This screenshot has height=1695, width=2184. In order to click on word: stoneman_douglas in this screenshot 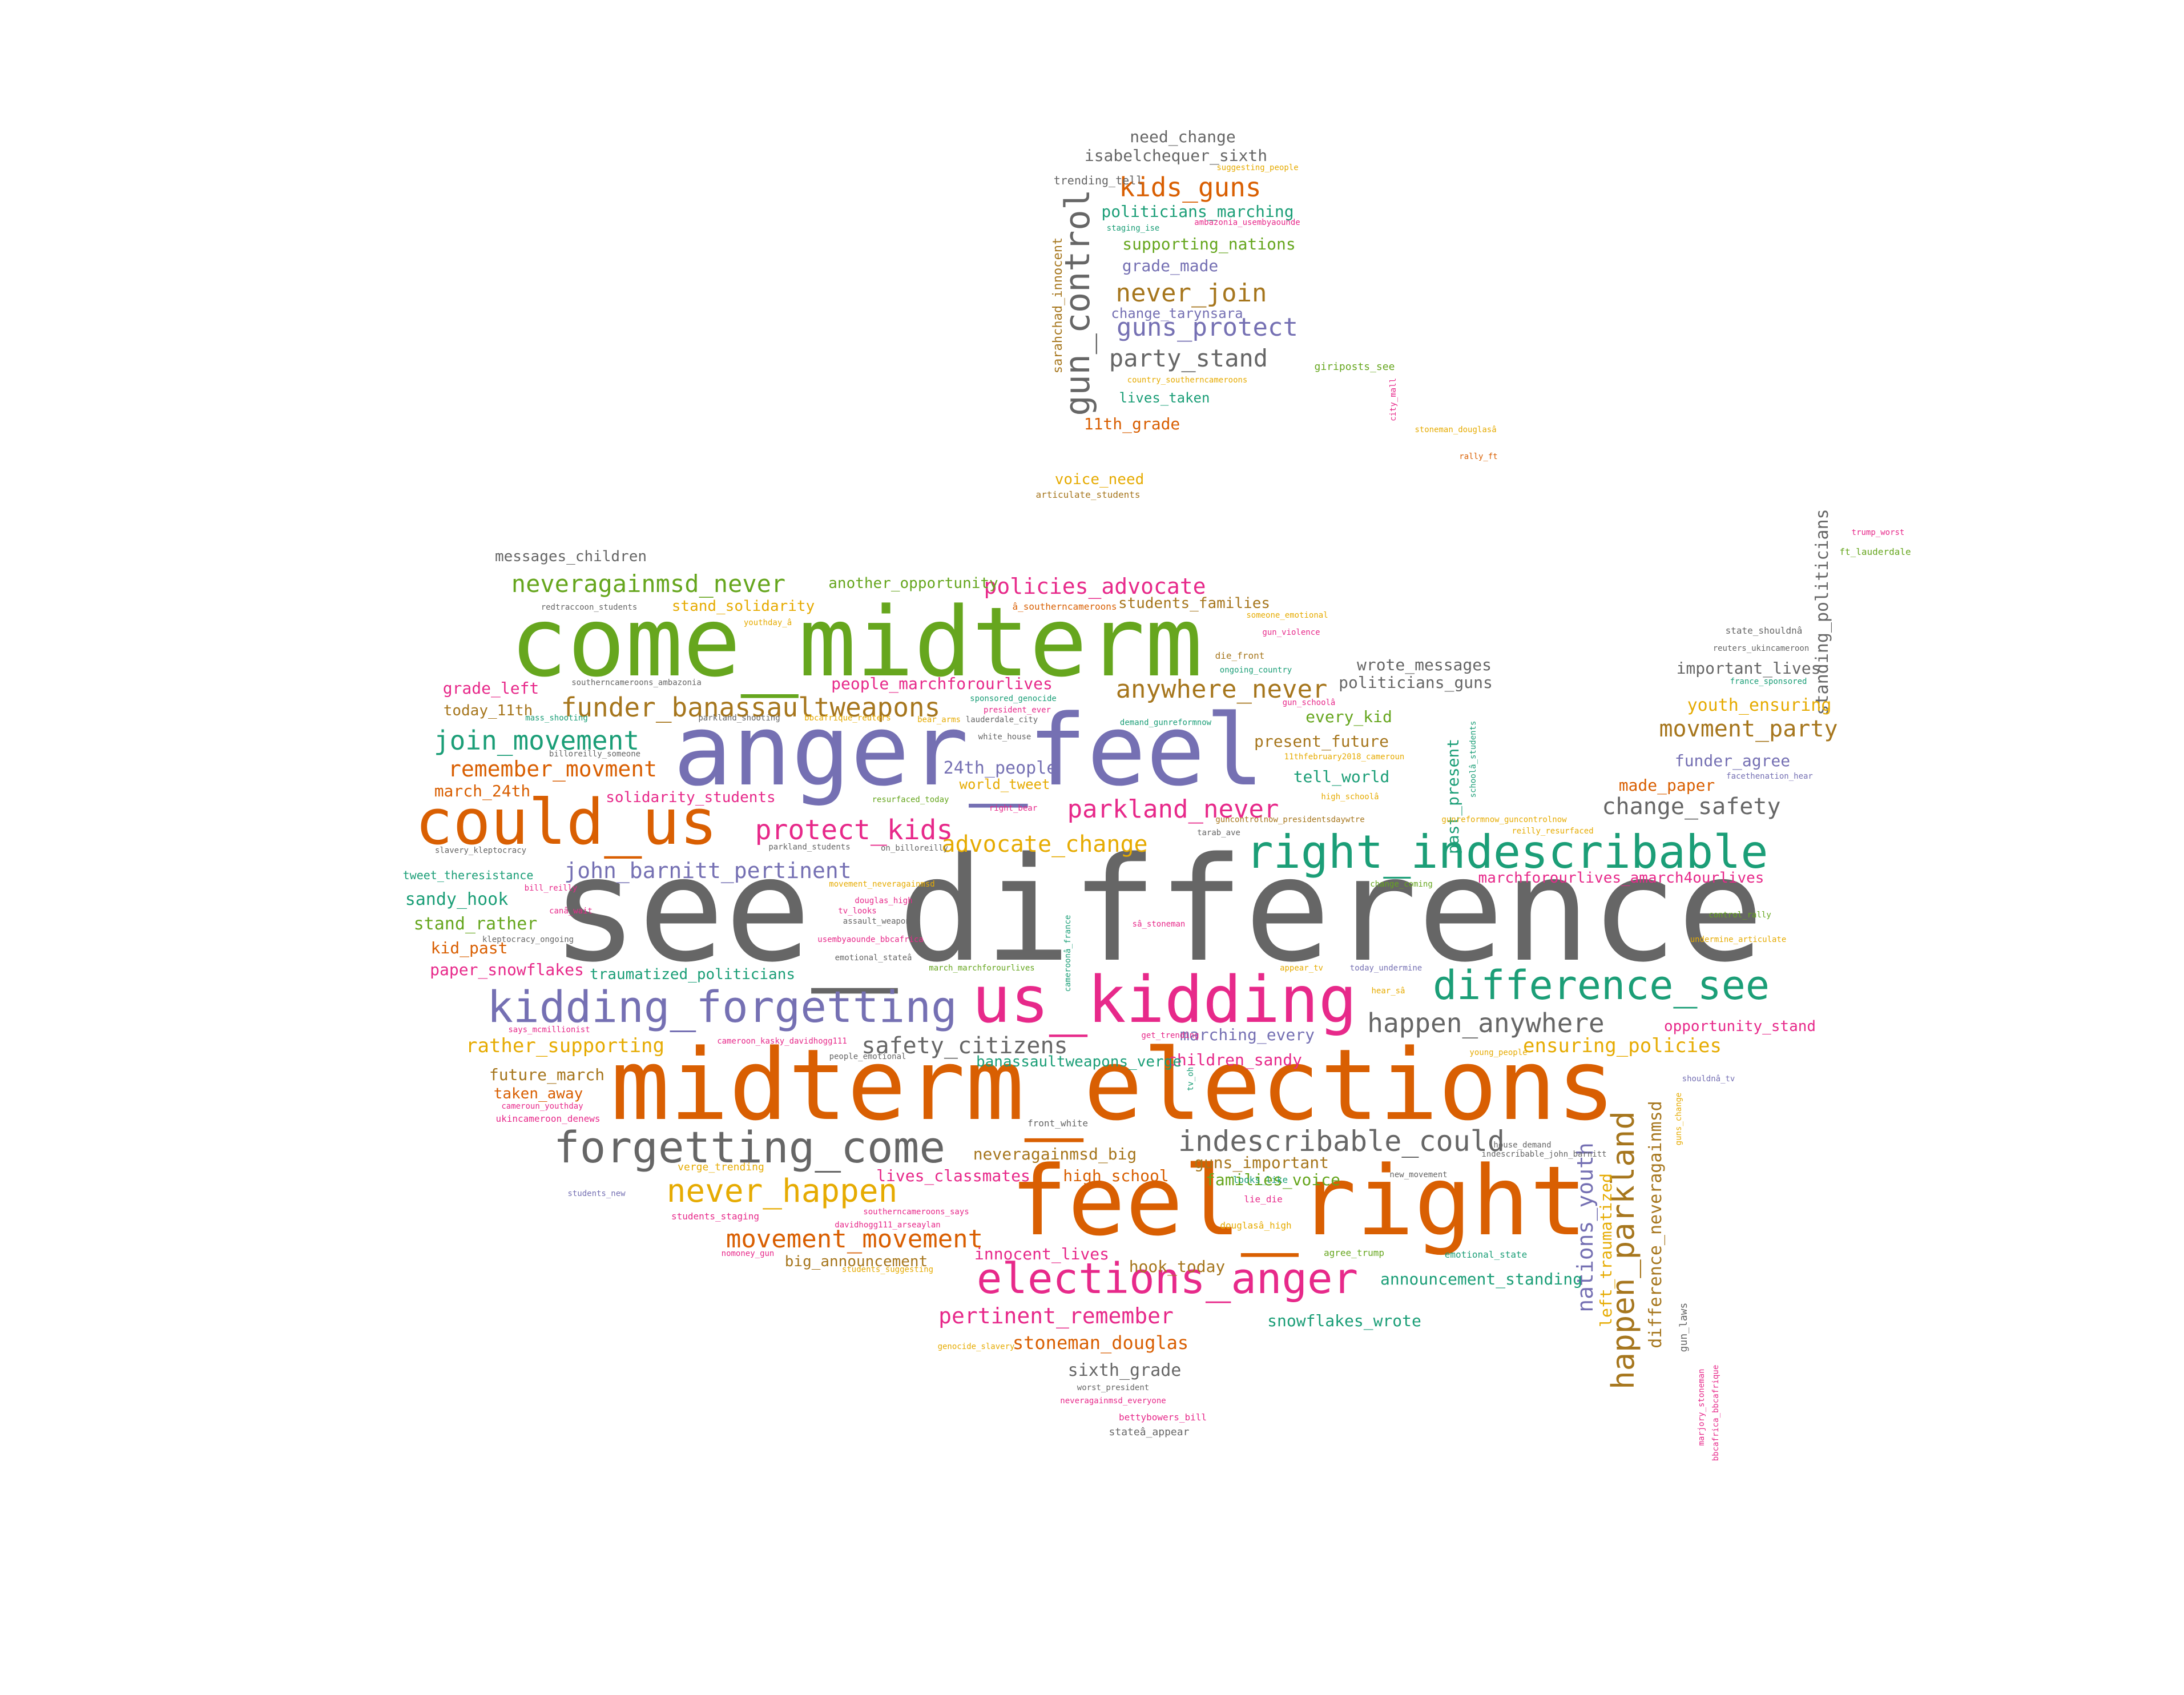, I will do `click(1100, 1343)`.